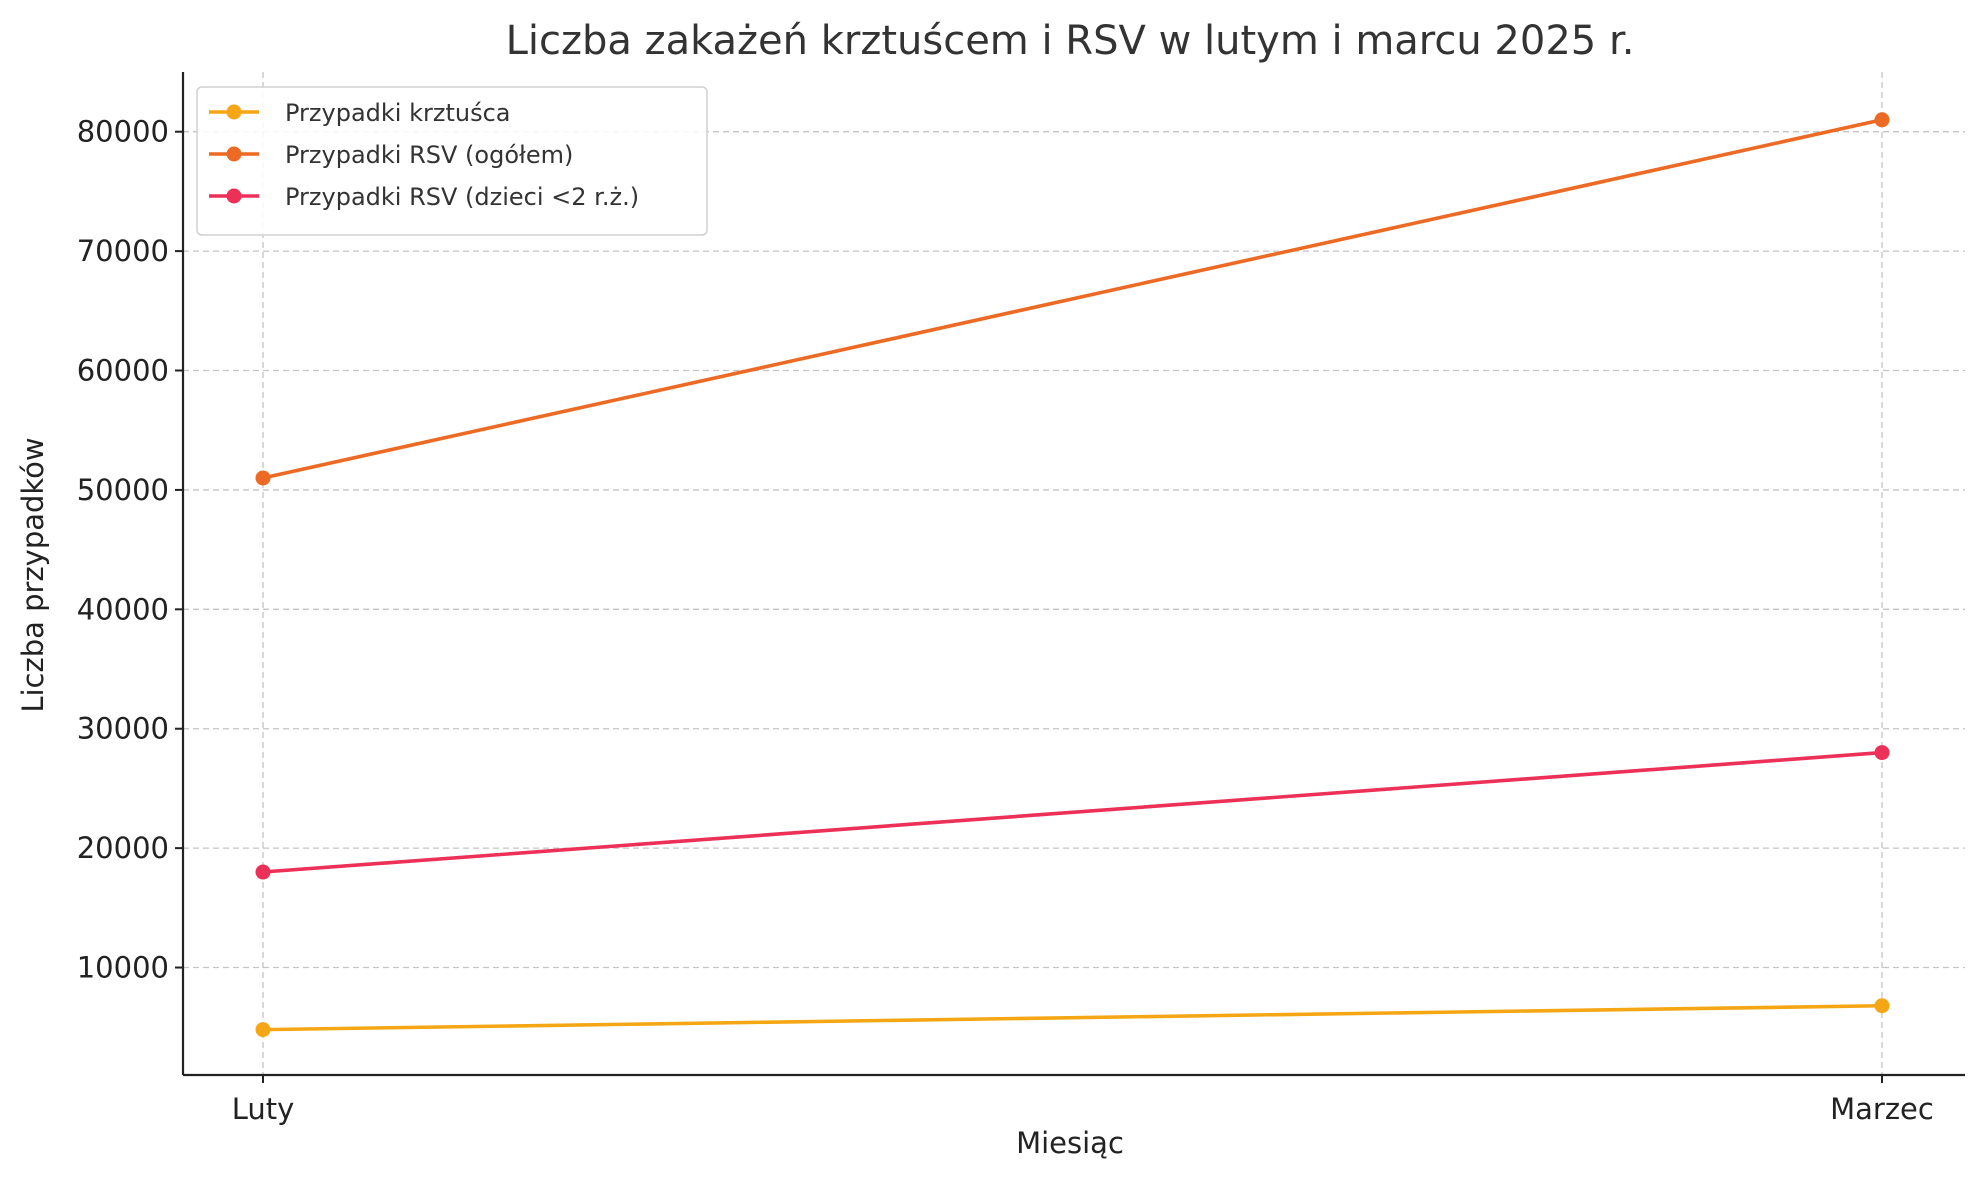  I want to click on y-tick-label: 60000, so click(123, 371).